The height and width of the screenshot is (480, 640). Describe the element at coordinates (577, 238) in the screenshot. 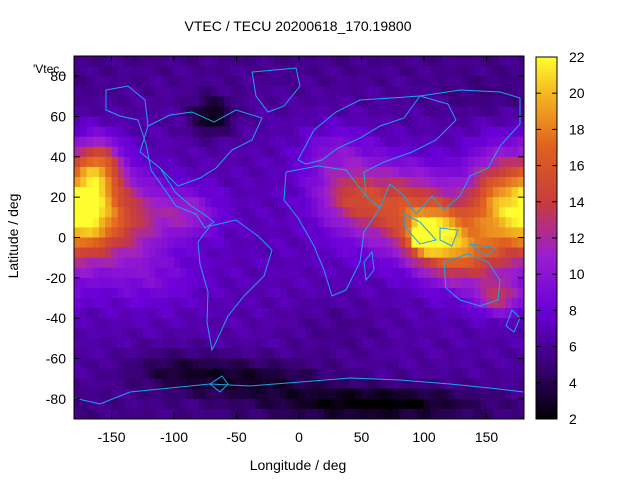

I see `colorbar-tick-label: 12` at that location.